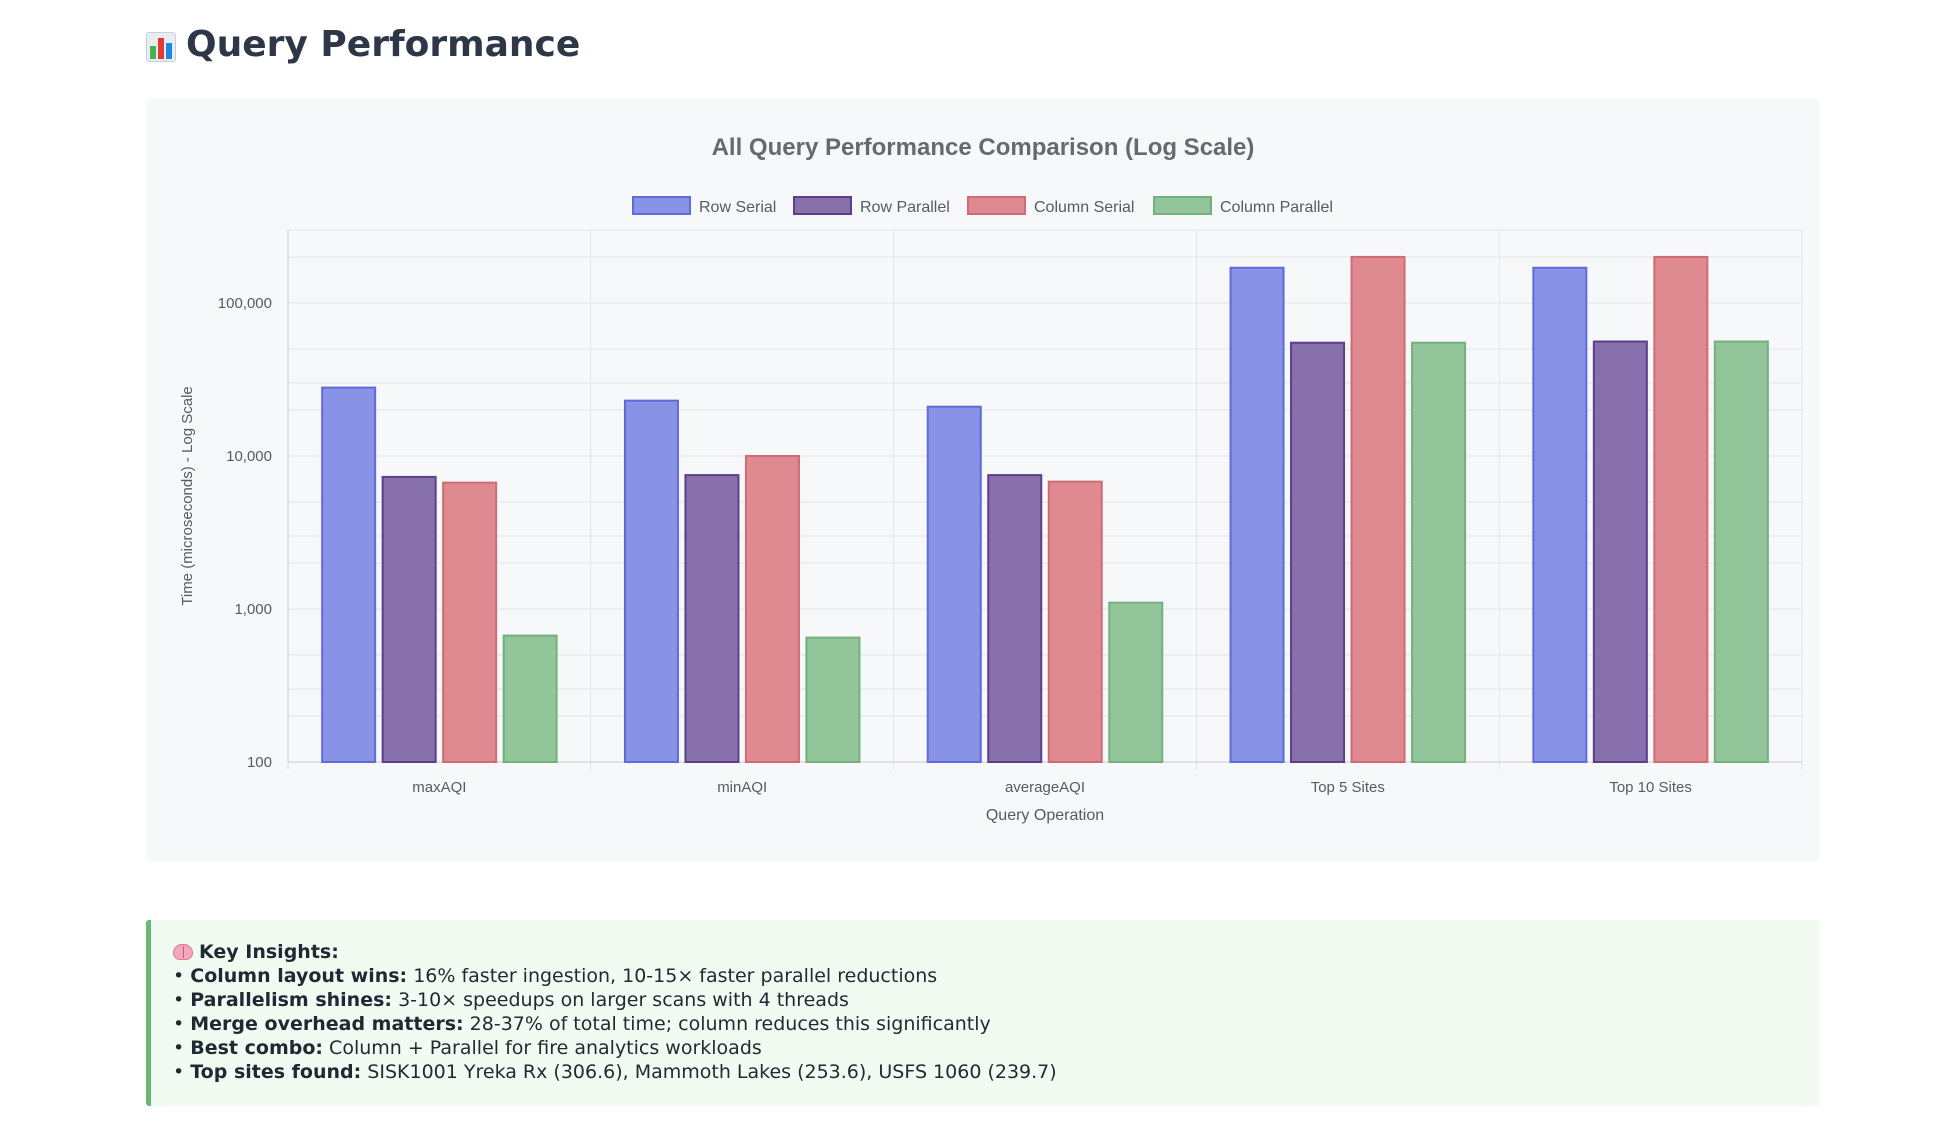  Describe the element at coordinates (259, 762) in the screenshot. I see `y-tick-label: 100` at that location.